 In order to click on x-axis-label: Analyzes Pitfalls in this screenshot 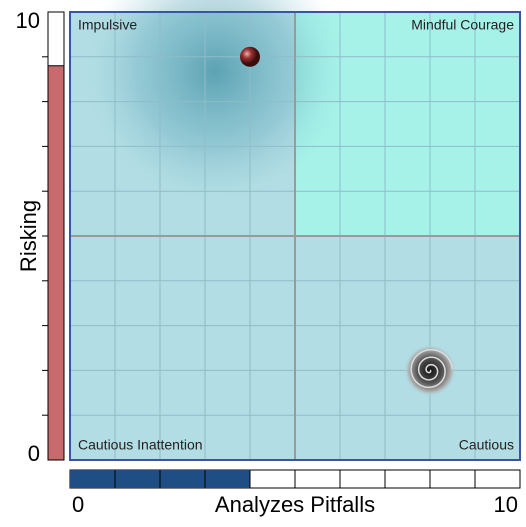, I will do `click(295, 504)`.